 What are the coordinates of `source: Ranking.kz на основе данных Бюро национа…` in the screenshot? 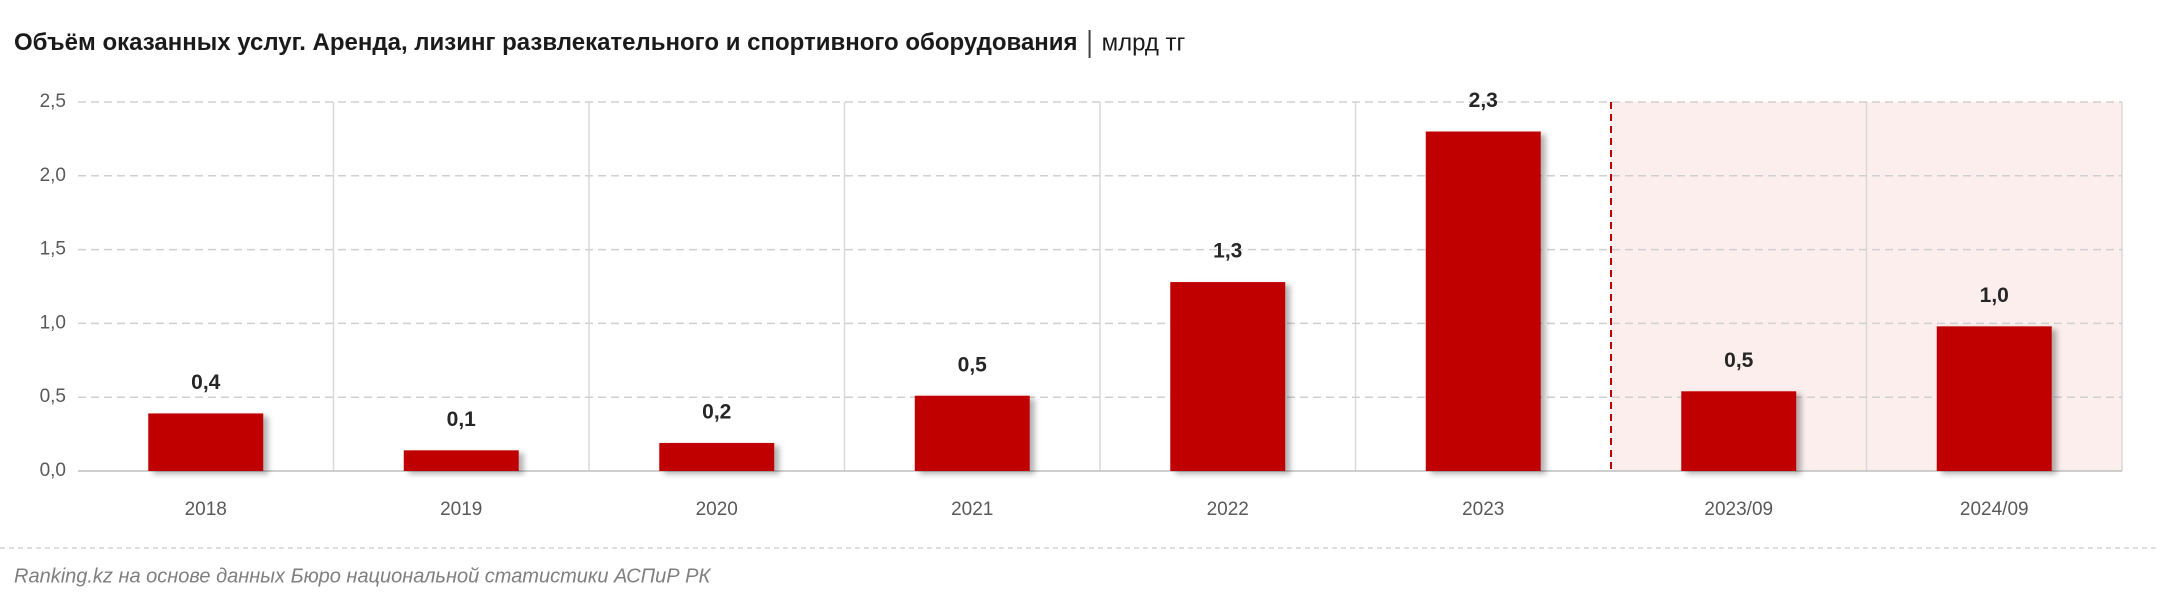 It's located at (363, 576).